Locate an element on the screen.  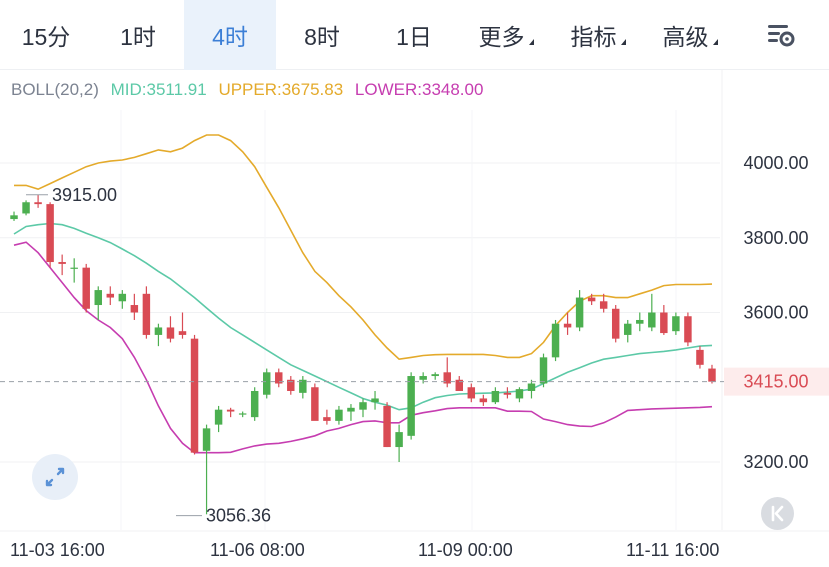
timeframe-toolbar: 15分 1时 4时 8时 1日 更多 指标 高级 is located at coordinates (414, 35).